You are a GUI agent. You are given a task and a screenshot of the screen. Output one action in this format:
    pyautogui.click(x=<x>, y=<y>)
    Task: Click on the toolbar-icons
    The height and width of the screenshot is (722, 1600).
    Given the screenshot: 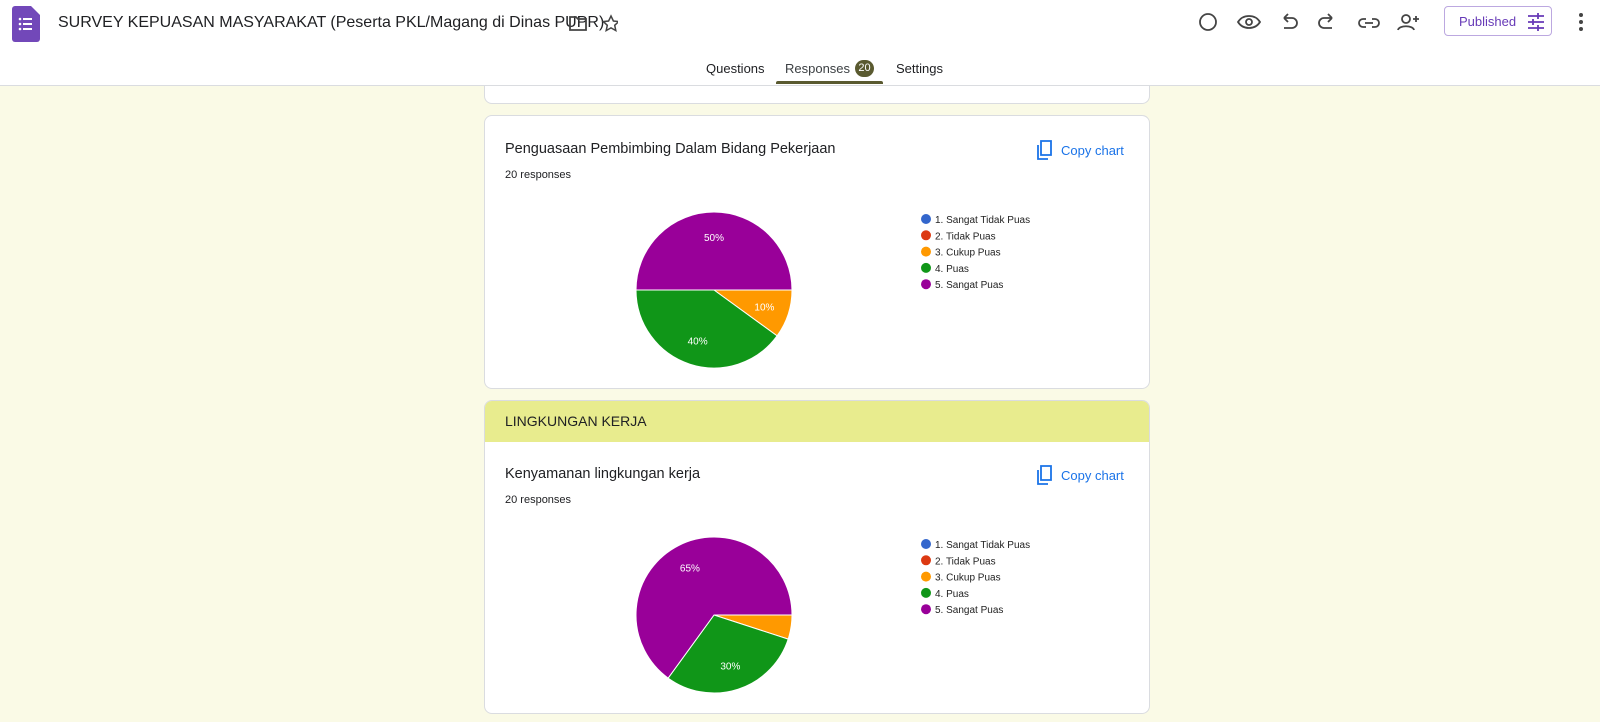 What is the action you would take?
    pyautogui.click(x=1311, y=22)
    